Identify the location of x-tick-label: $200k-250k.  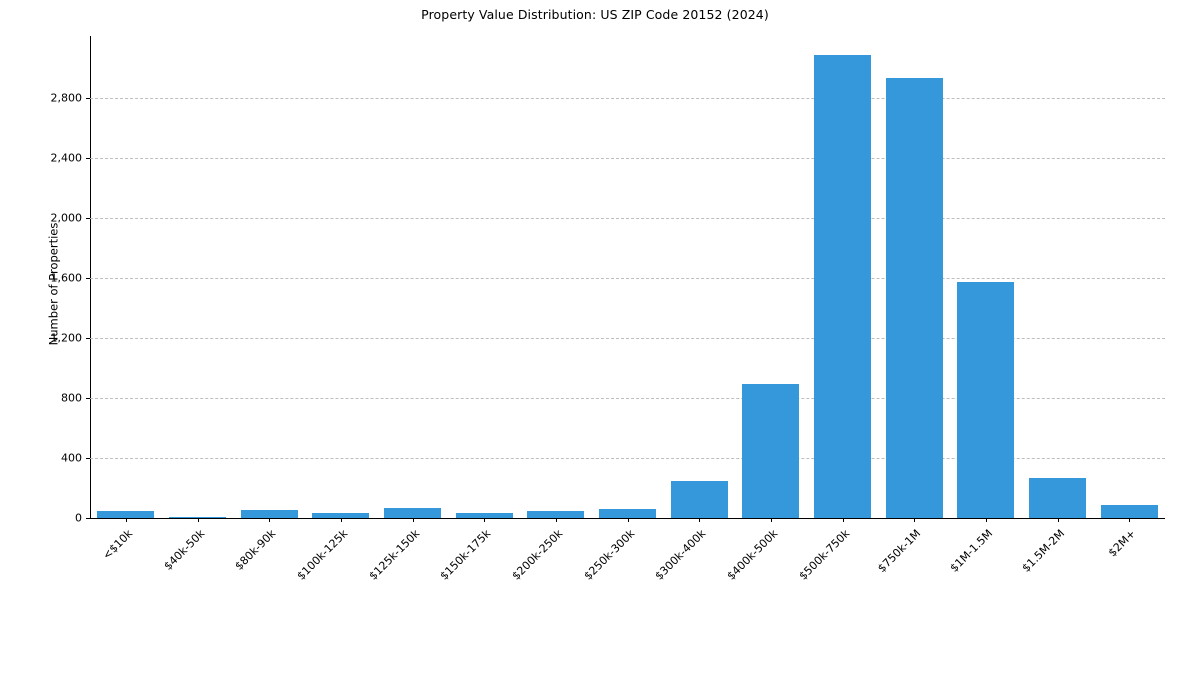
(537, 555).